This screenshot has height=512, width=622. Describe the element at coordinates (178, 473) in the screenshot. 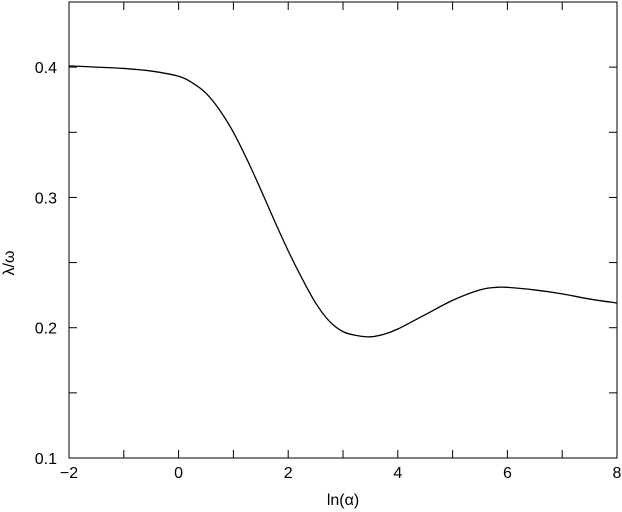

I see `x-tick-label: 0` at that location.